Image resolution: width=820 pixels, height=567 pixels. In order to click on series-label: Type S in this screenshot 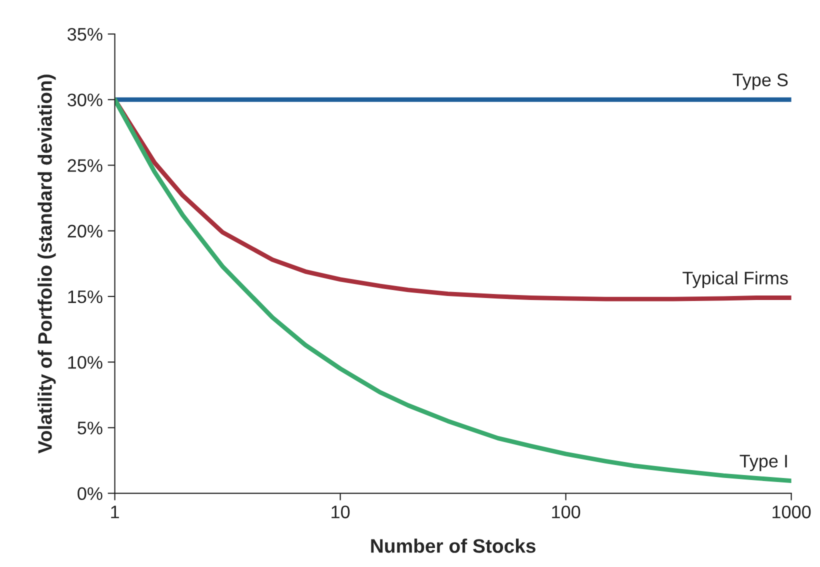, I will do `click(760, 82)`.